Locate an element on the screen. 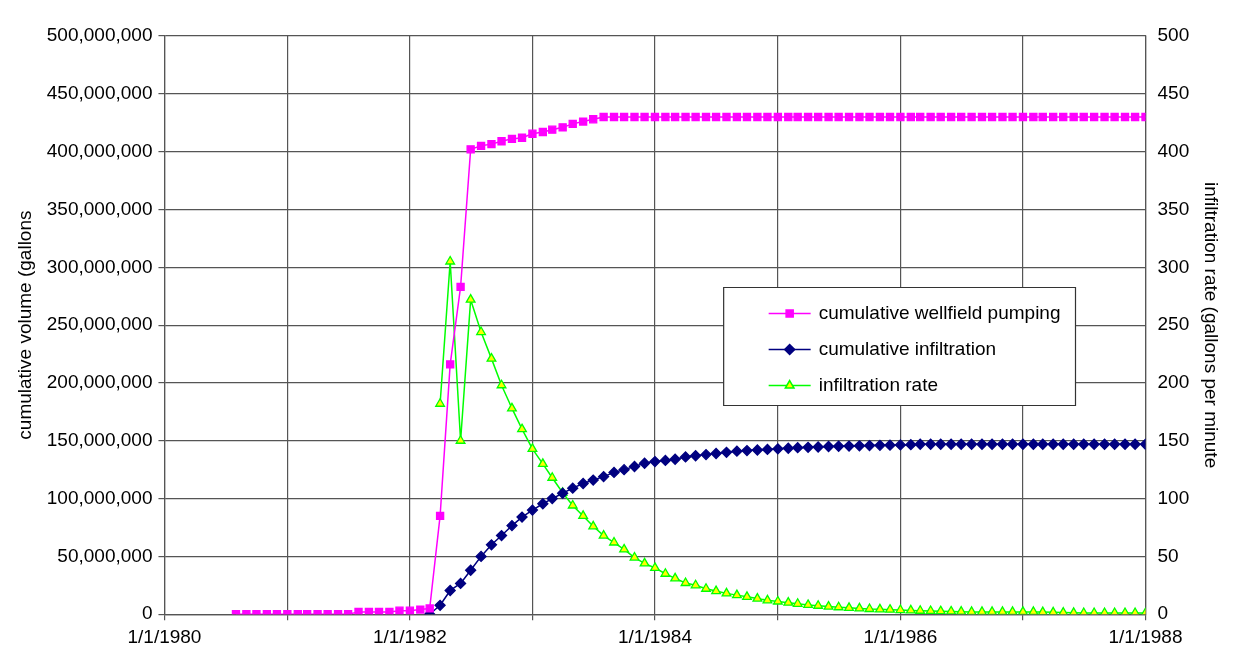  x-tick-label: 1/1/1986 is located at coordinates (900, 636).